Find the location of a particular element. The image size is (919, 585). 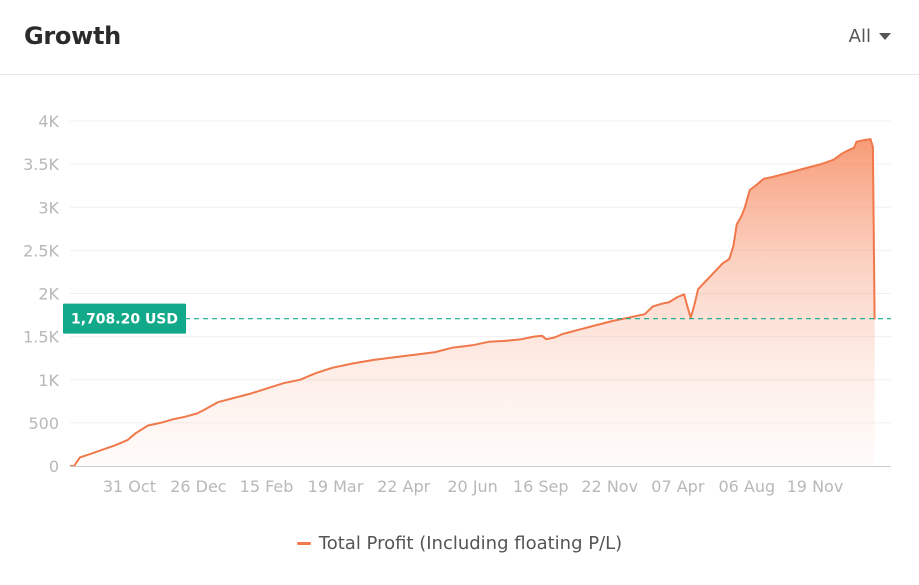

y-tick-label: 500 is located at coordinates (43, 423).